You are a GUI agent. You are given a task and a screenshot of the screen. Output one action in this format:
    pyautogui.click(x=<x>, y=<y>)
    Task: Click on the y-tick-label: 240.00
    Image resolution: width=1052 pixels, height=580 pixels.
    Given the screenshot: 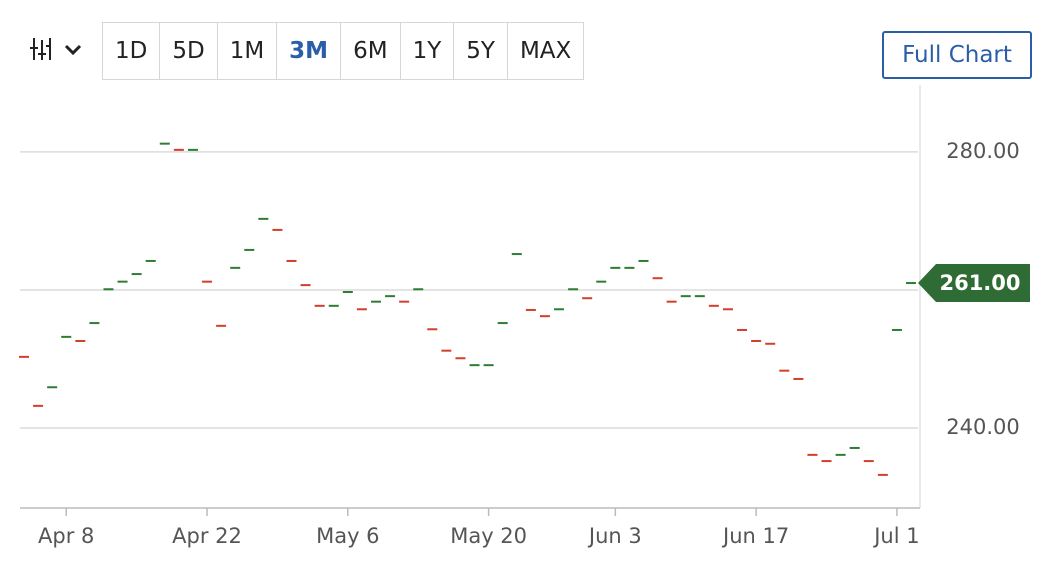 What is the action you would take?
    pyautogui.click(x=982, y=427)
    